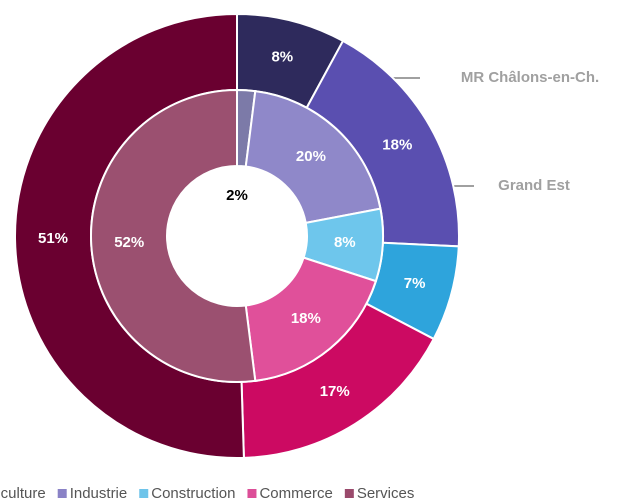 Image resolution: width=622 pixels, height=503 pixels. Describe the element at coordinates (386, 493) in the screenshot. I see `legend-label: Services` at that location.